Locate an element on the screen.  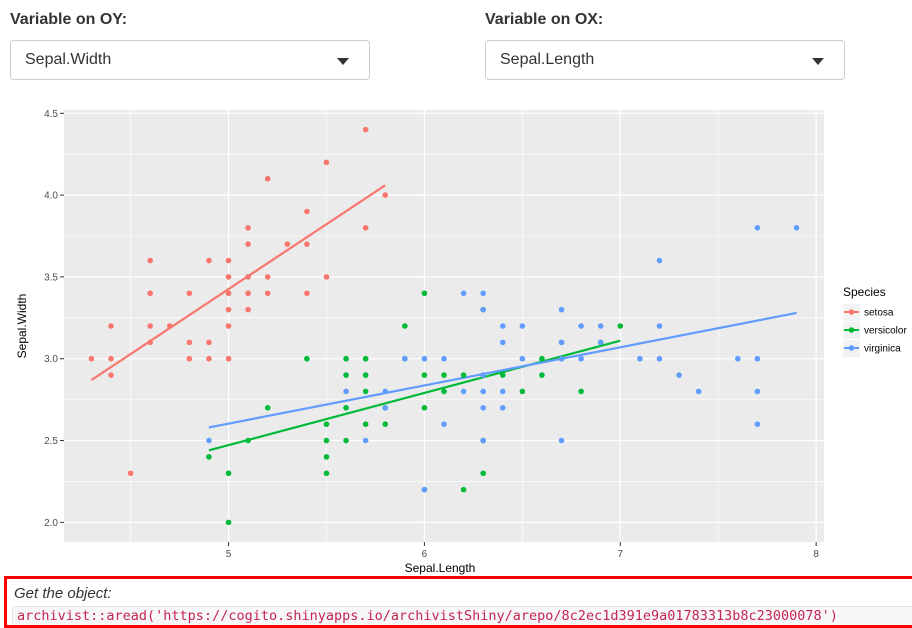
legend: Species setosa versicolor virginica is located at coordinates (875, 321).